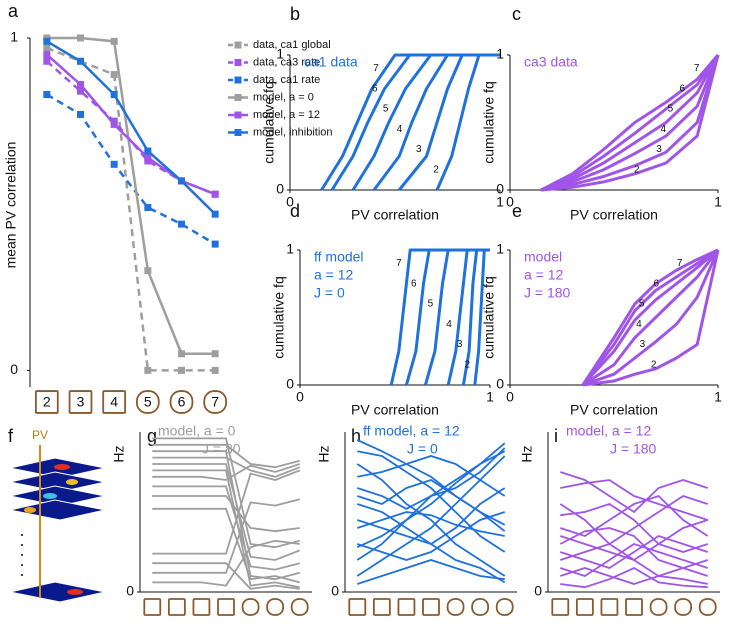 This screenshot has height=624, width=732. Describe the element at coordinates (182, 402) in the screenshot. I see `x-tick-label: 6` at that location.